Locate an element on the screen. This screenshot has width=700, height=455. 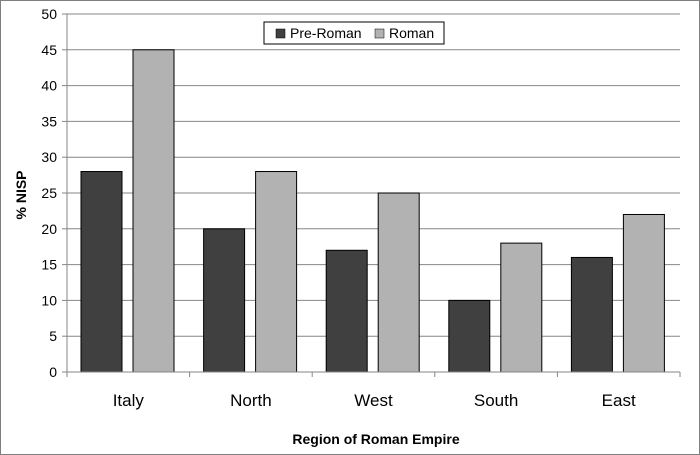
x-axis-title: Region of Roman Empire is located at coordinates (375, 439).